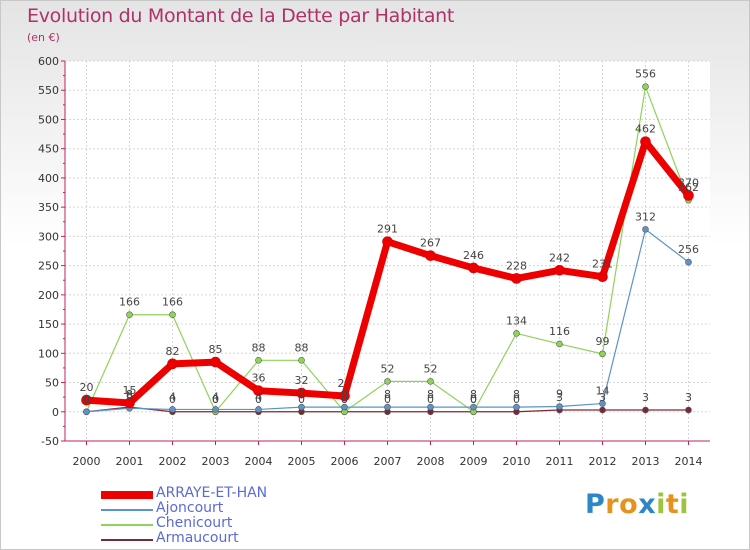  What do you see at coordinates (629, 504) in the screenshot?
I see `logo-letter: o` at bounding box center [629, 504].